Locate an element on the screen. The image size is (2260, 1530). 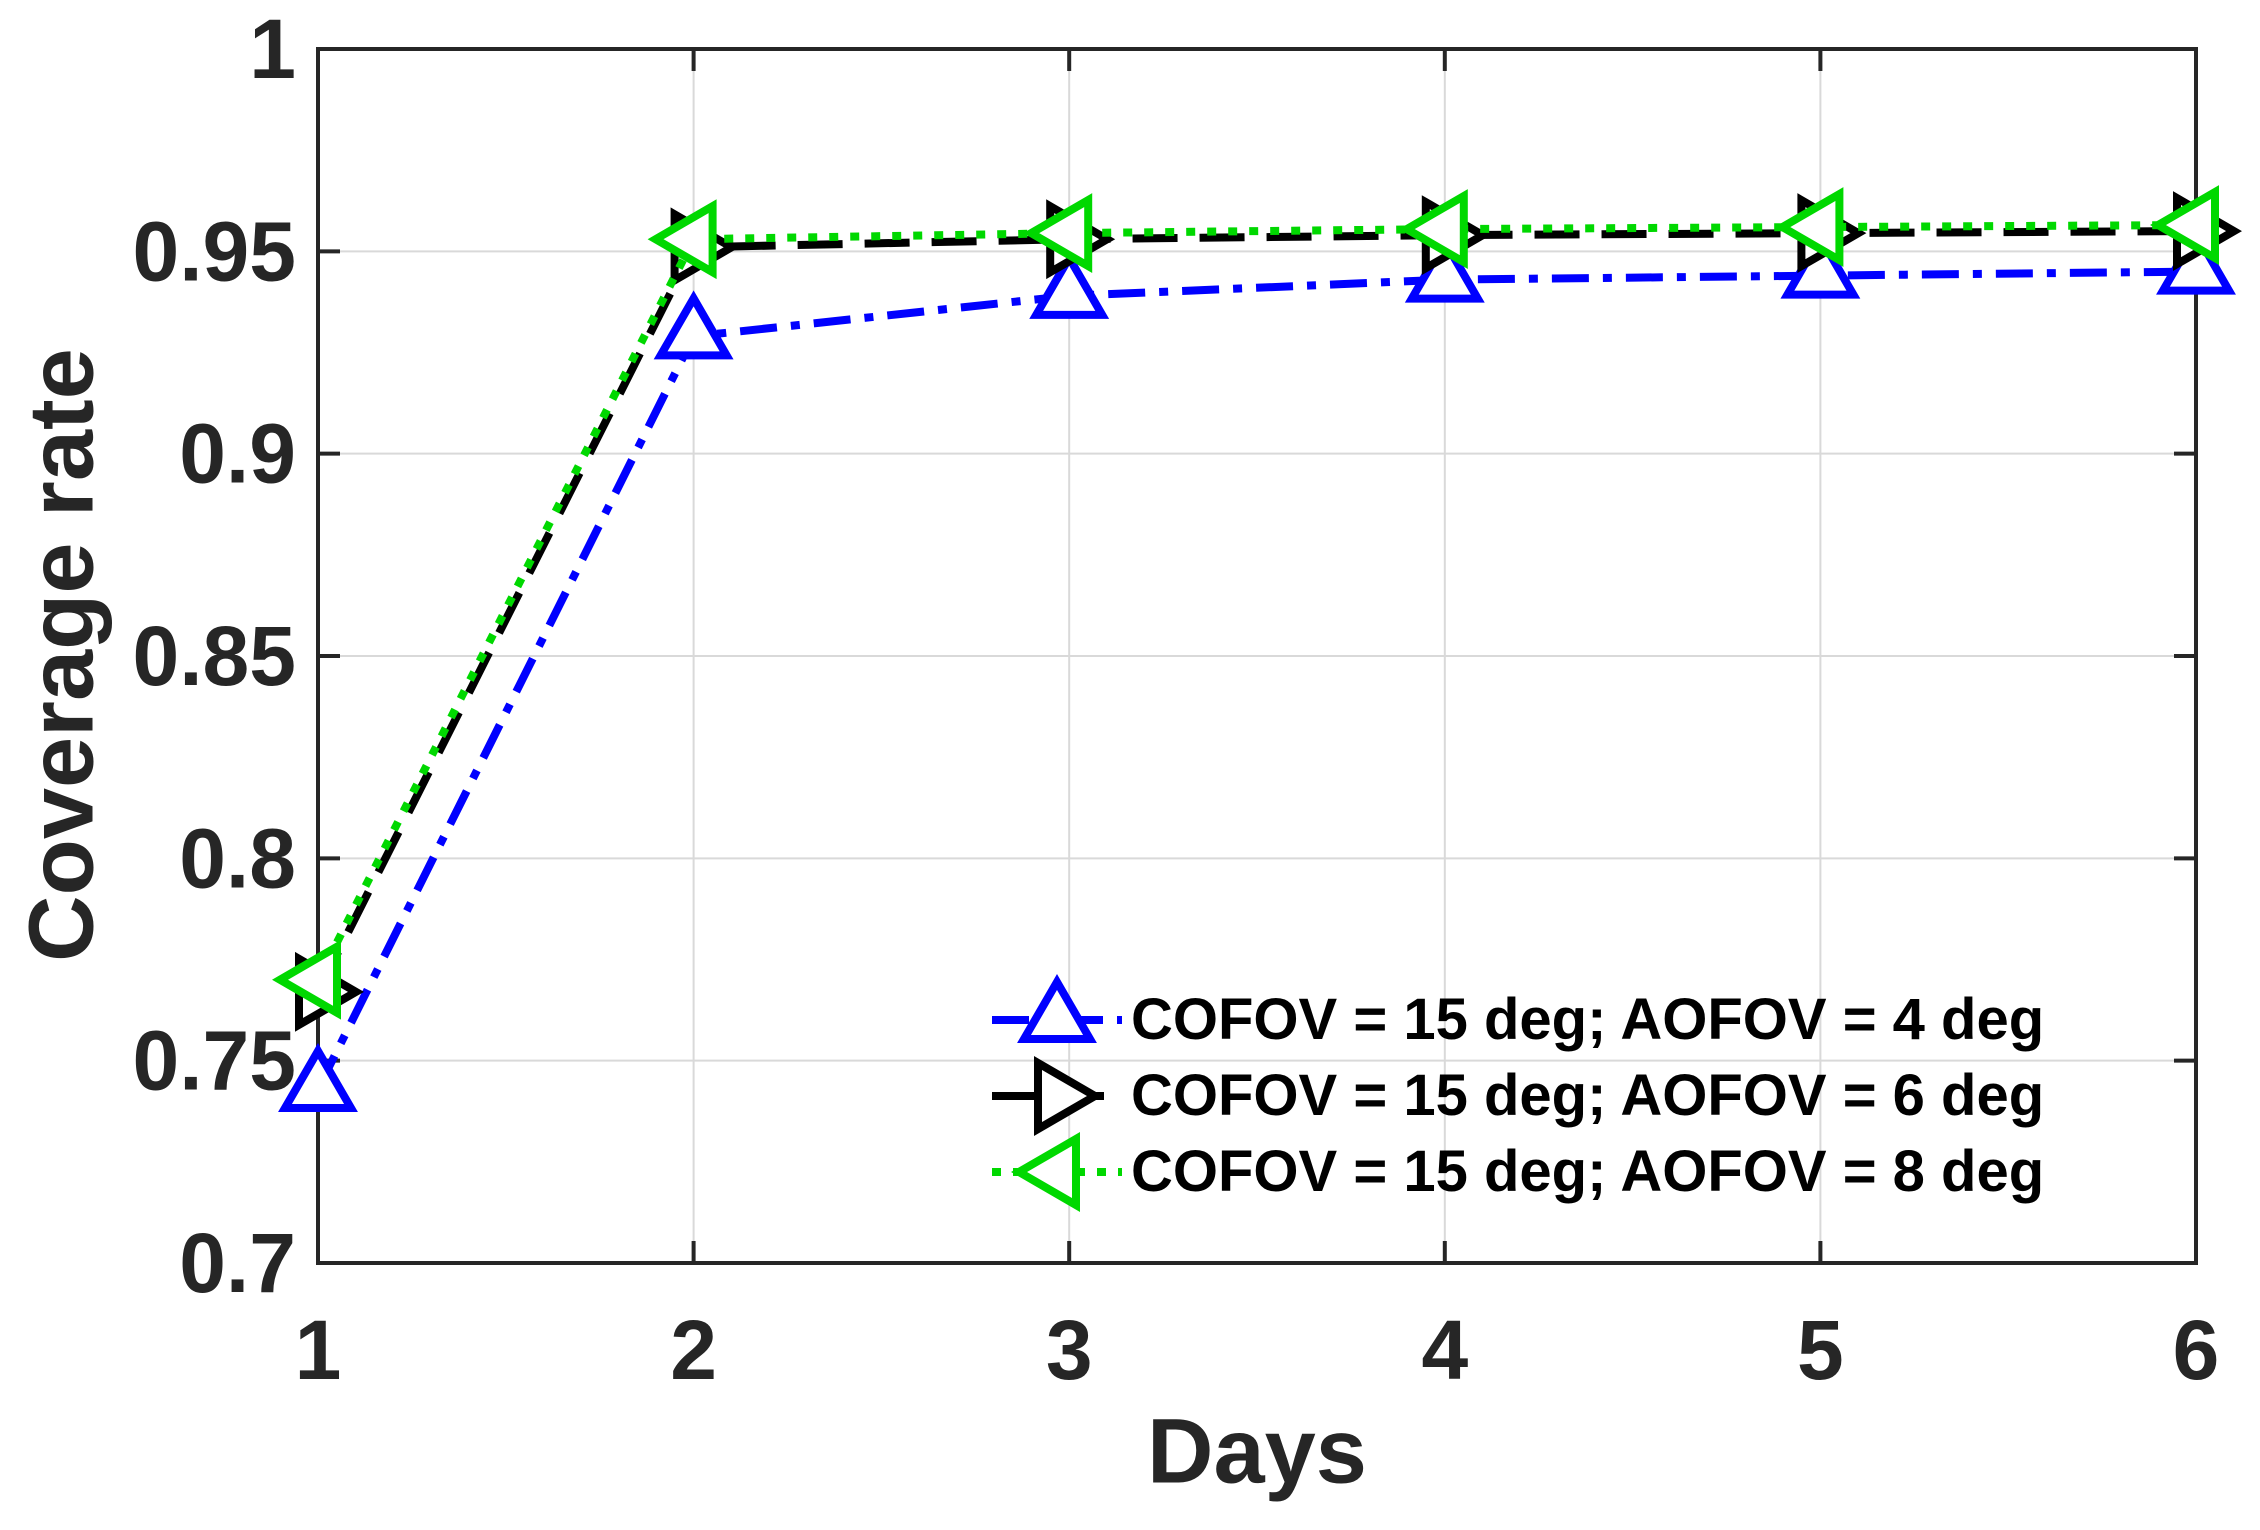
y-tick-label: 0.8 is located at coordinates (237, 858).